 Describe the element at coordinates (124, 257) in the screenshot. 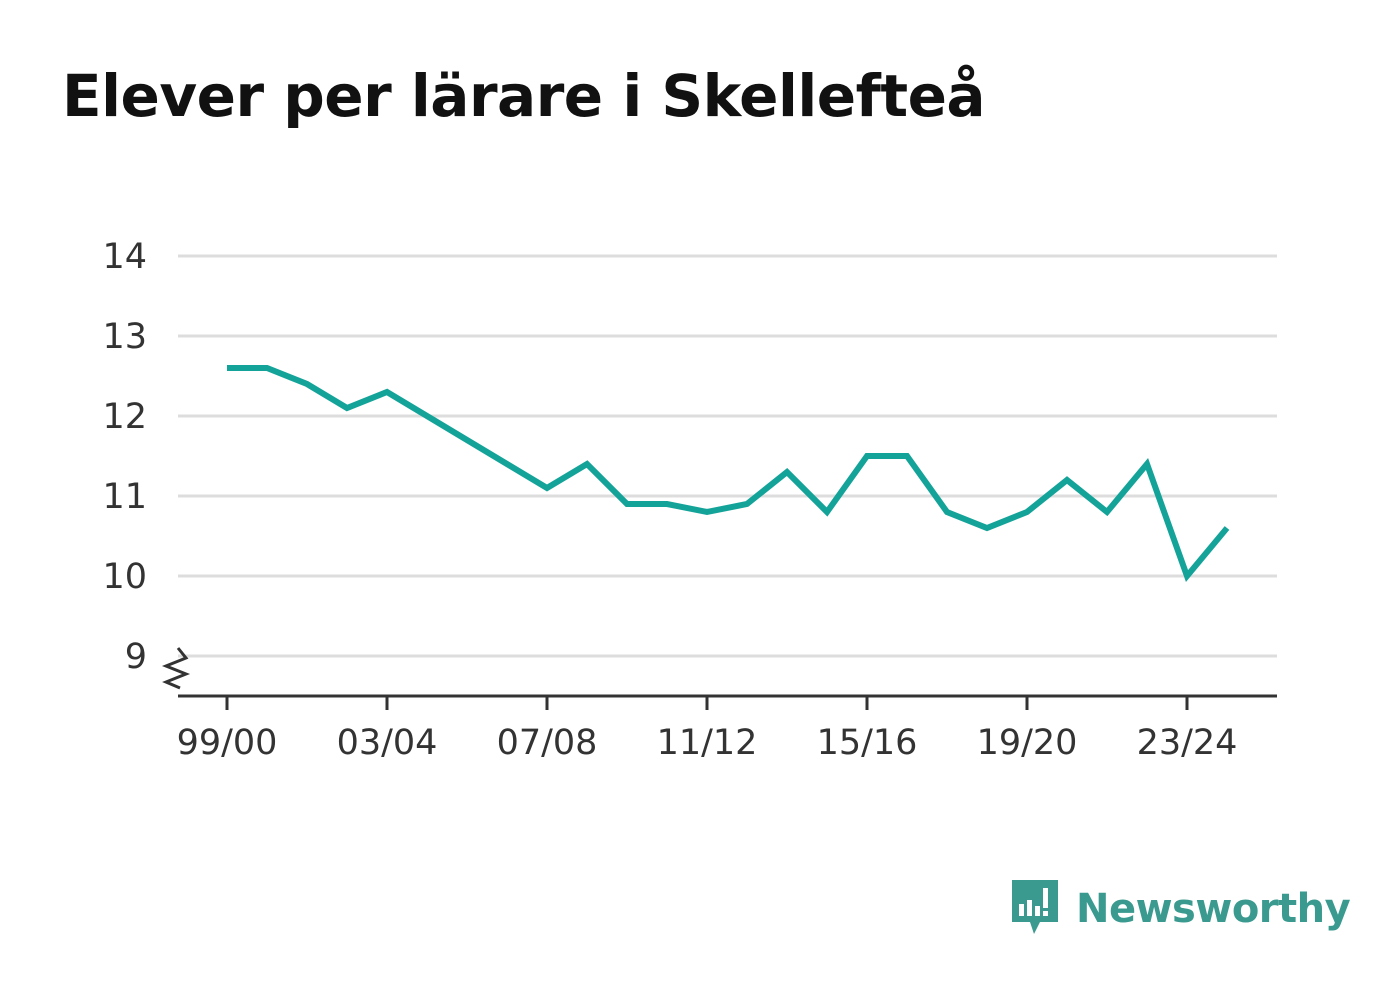

I see `y-tick-label: 14` at that location.